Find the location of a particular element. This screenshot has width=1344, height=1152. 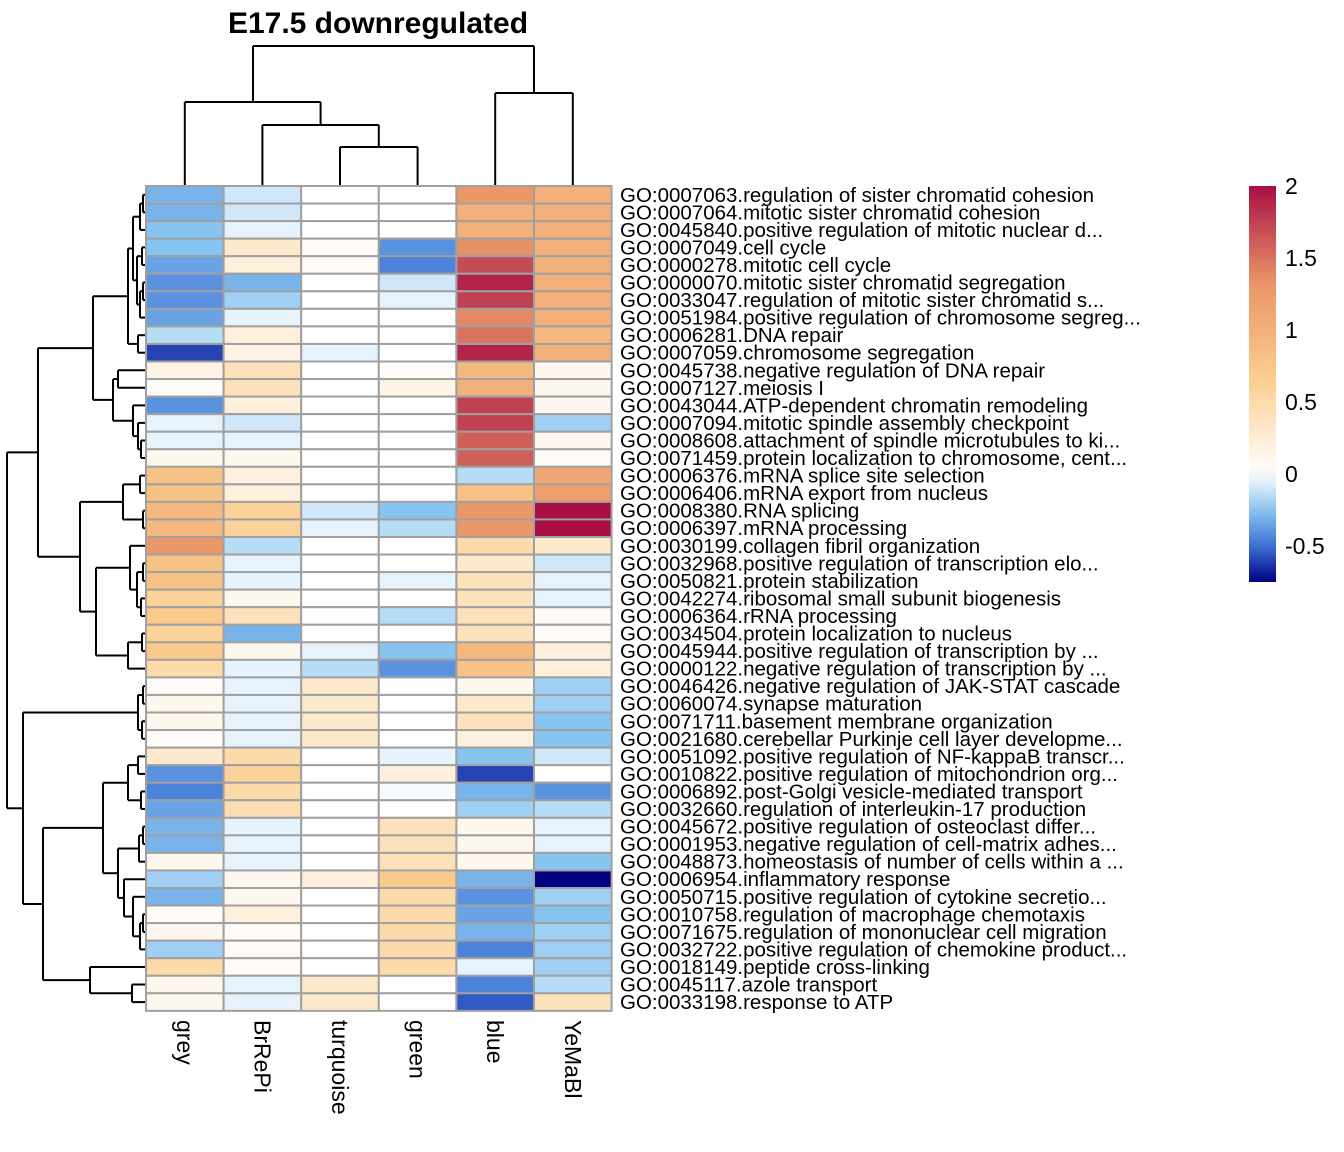

row-label: GO:0007049.cell cycle is located at coordinates (723, 247).